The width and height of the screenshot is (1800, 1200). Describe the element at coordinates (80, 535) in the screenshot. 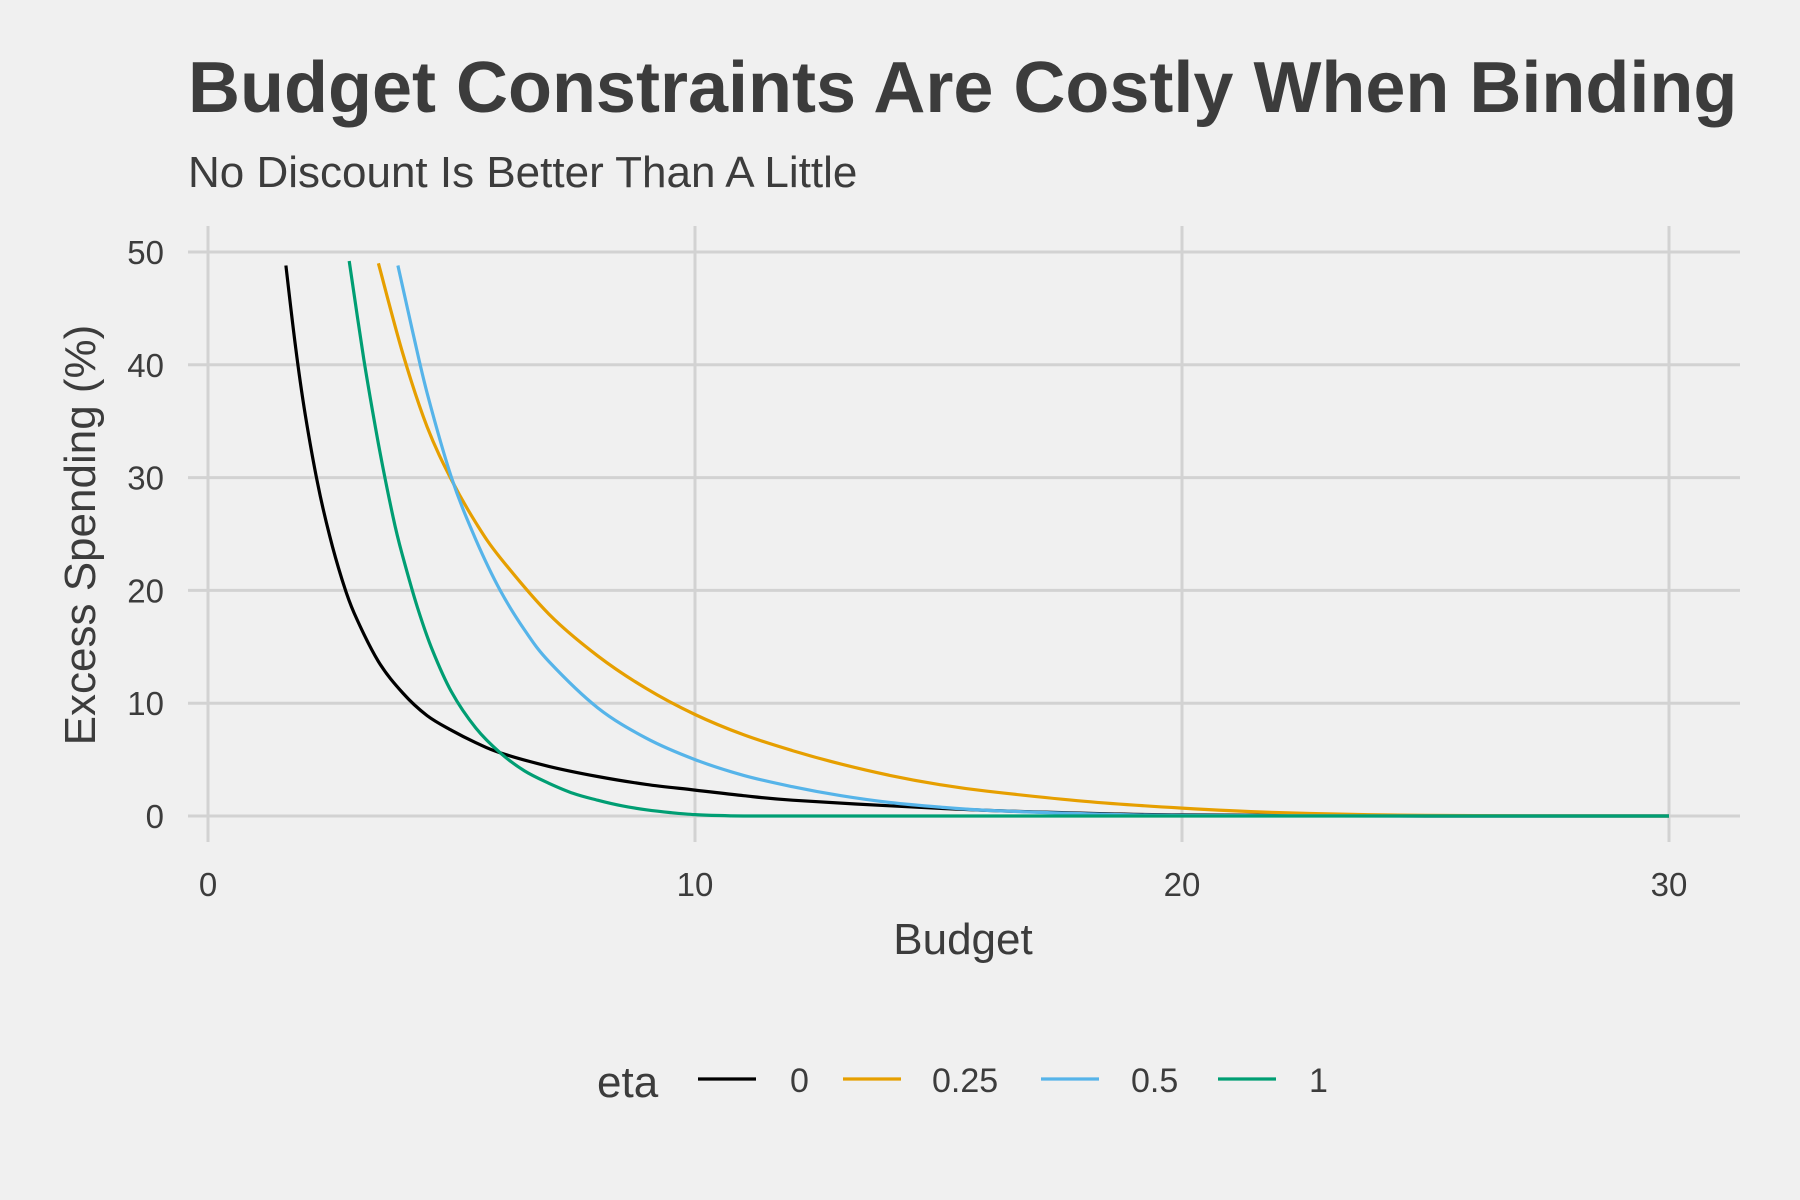

I see `y-axis-title: Excess Spending (%)` at that location.